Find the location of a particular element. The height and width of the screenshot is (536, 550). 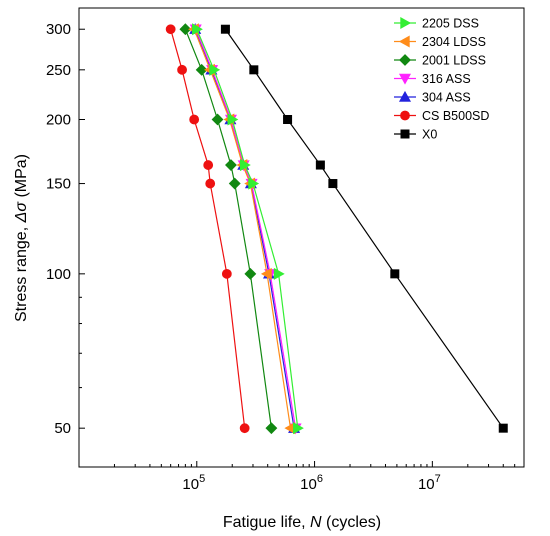

legend-item: 316 ASS is located at coordinates (432, 79).